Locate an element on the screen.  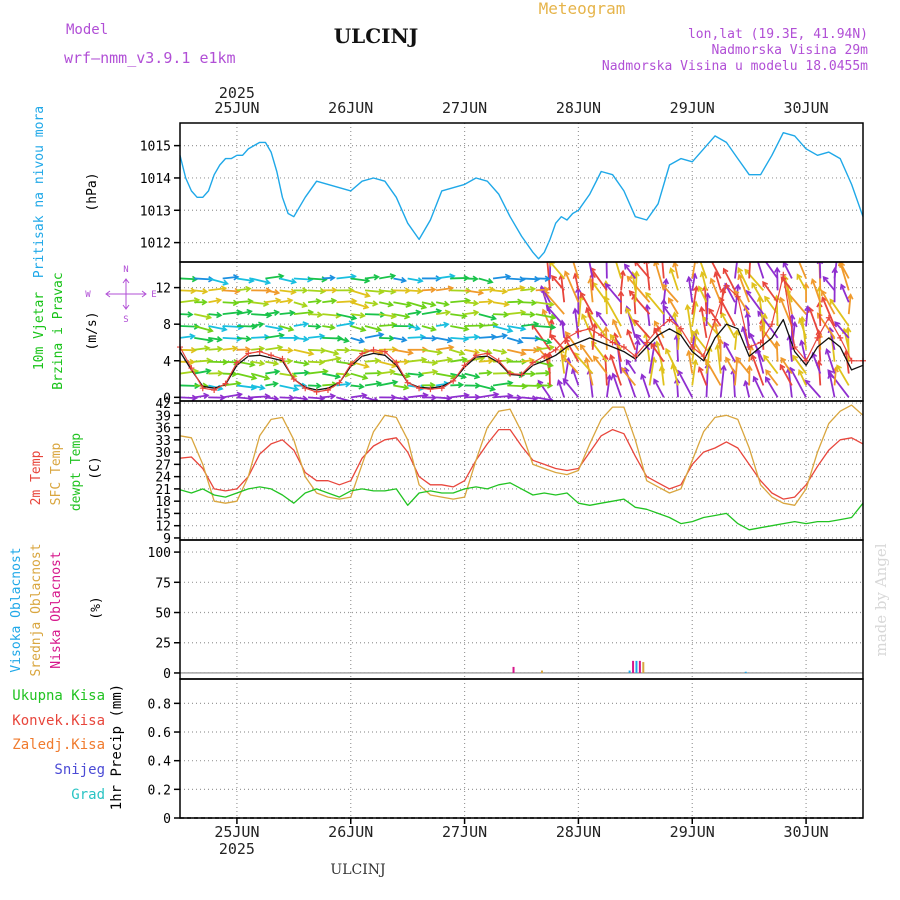
y-tick-label: 15 is located at coordinates (163, 514).